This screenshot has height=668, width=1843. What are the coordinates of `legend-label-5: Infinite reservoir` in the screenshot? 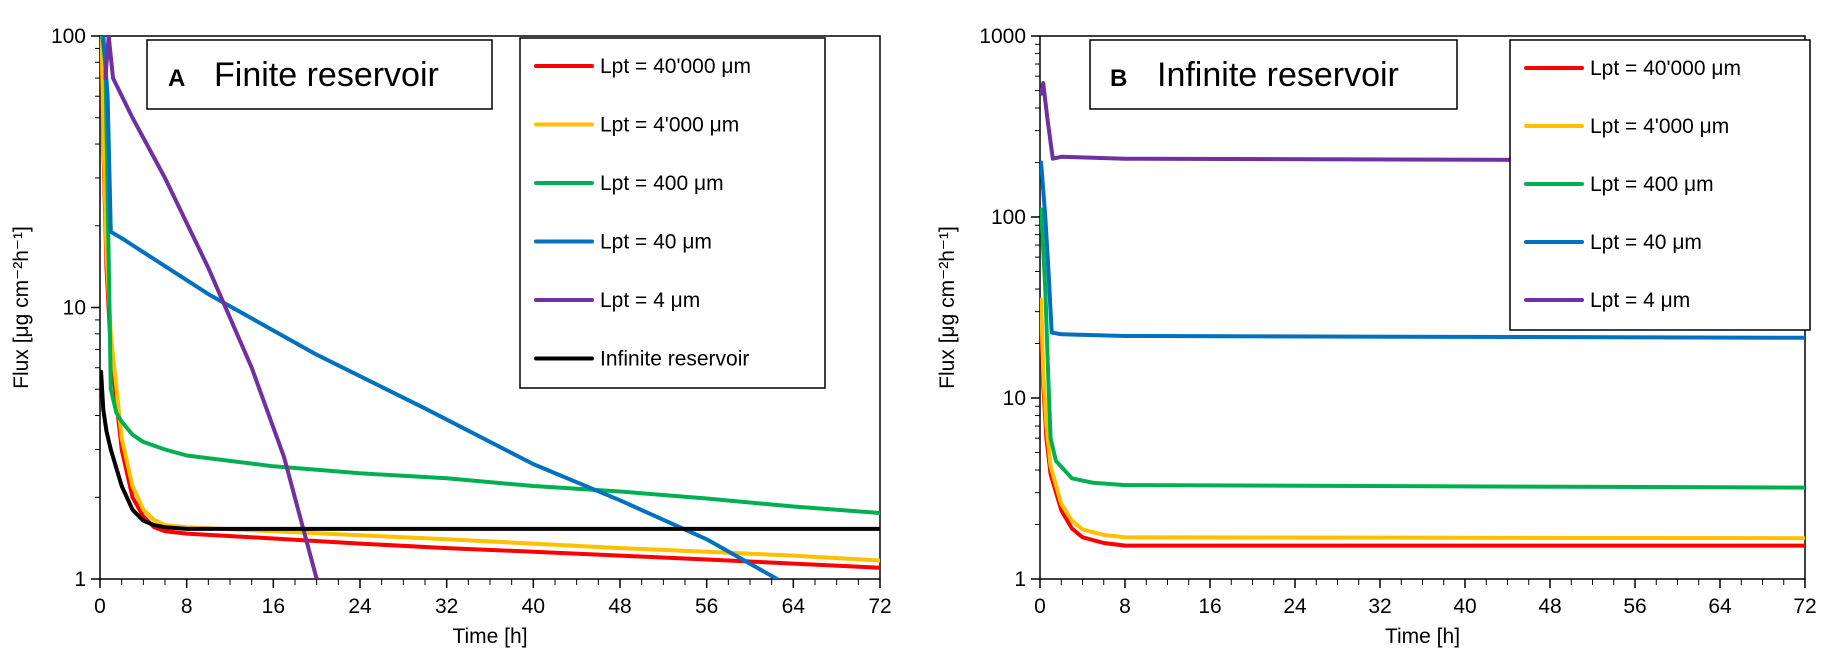 It's located at (674, 359).